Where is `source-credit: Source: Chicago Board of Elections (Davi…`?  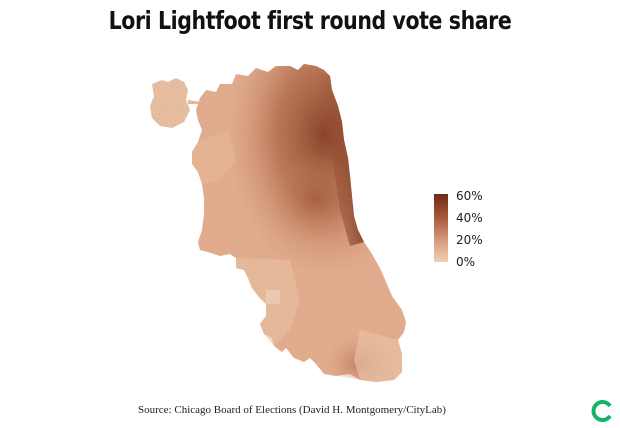
source-credit: Source: Chicago Board of Elections (Davi… is located at coordinates (292, 410).